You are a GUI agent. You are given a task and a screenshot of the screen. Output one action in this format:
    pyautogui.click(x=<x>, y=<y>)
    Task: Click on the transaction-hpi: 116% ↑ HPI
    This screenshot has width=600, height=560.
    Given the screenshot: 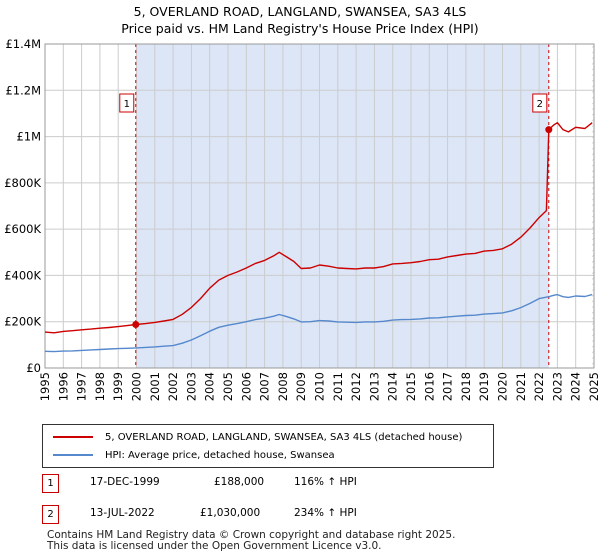 What is the action you would take?
    pyautogui.click(x=325, y=482)
    